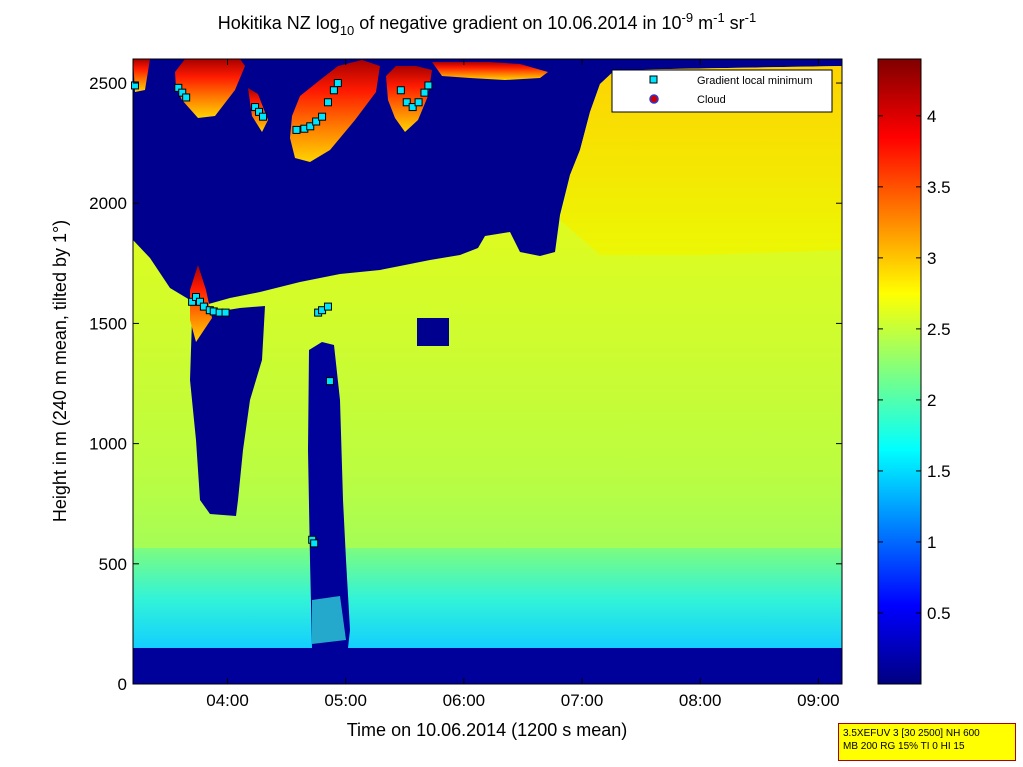 The height and width of the screenshot is (767, 1023). What do you see at coordinates (345, 700) in the screenshot?
I see `x-tick-label: 05:00` at bounding box center [345, 700].